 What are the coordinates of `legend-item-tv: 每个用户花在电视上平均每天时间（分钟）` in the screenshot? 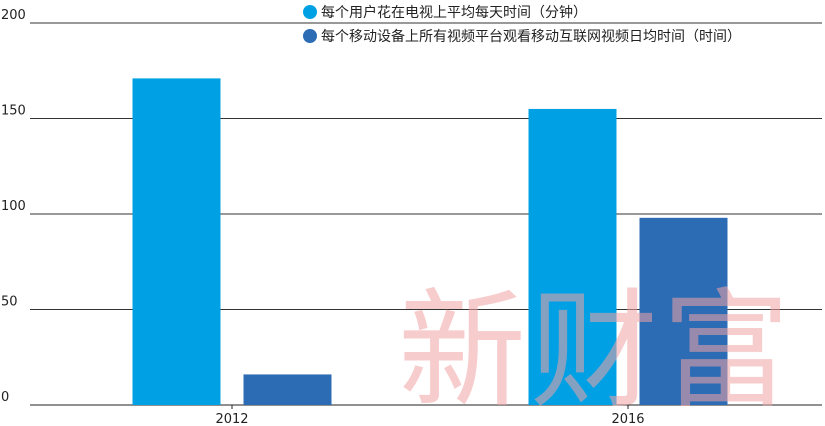 It's located at (522, 12).